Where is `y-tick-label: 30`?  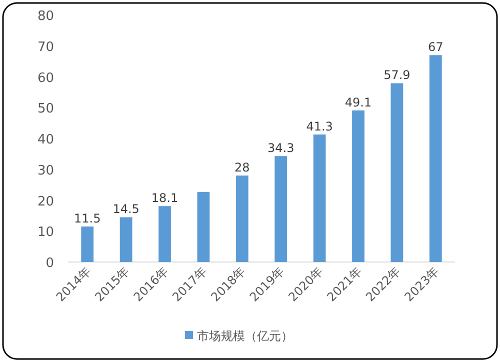
y-tick-label: 30 is located at coordinates (45, 170).